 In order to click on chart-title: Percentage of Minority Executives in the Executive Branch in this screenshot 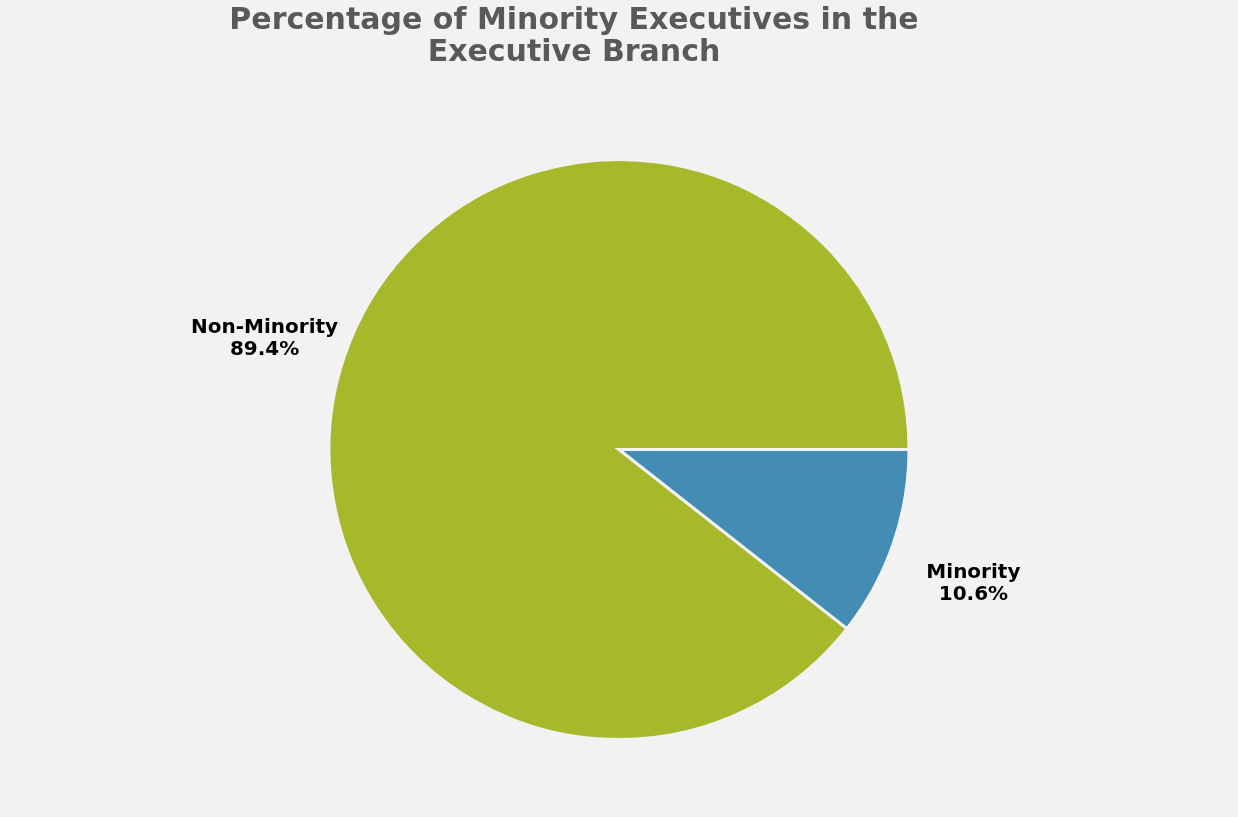, I will do `click(574, 34)`.